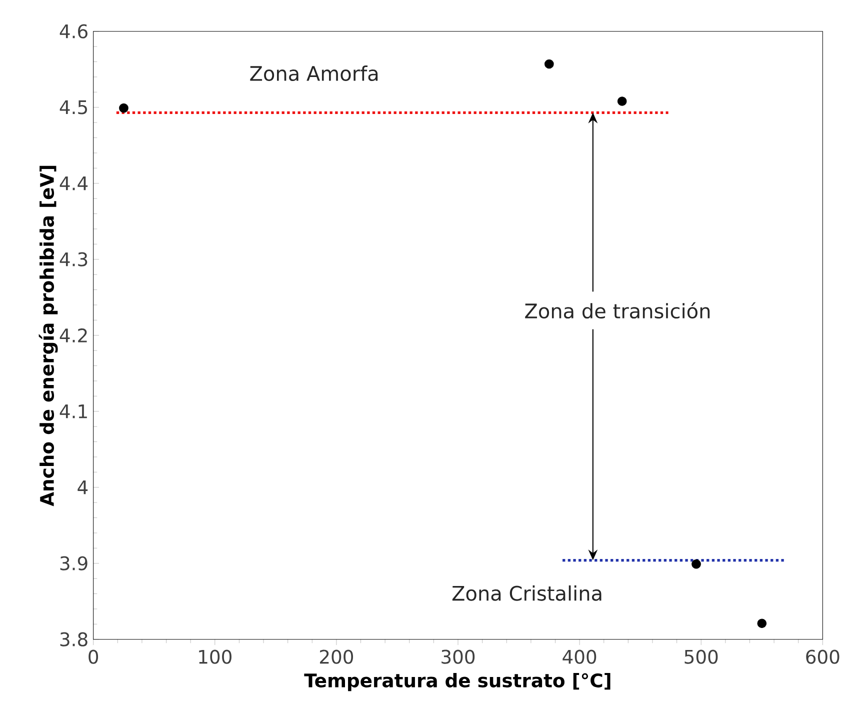 This screenshot has width=848, height=706. Describe the element at coordinates (93, 657) in the screenshot. I see `x-tick-label: 0` at that location.